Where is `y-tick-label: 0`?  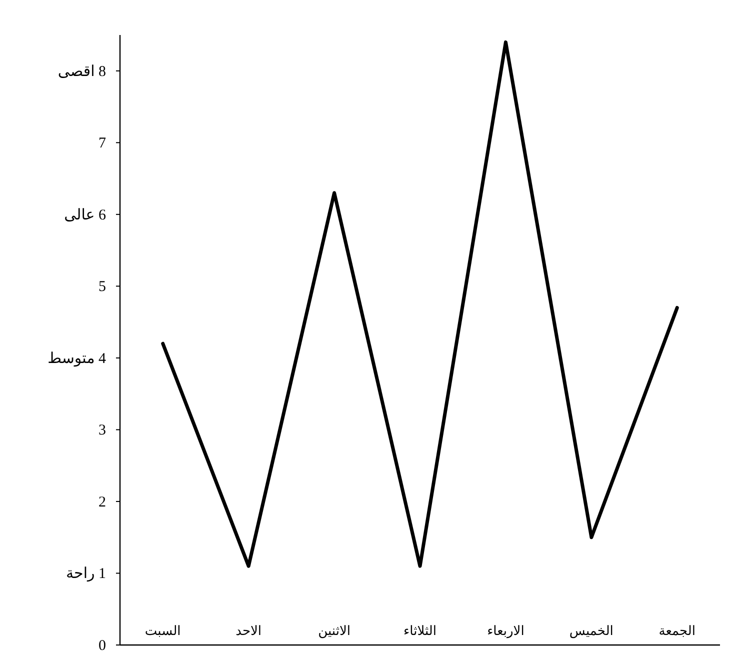
y-tick-label: 0 is located at coordinates (102, 646).